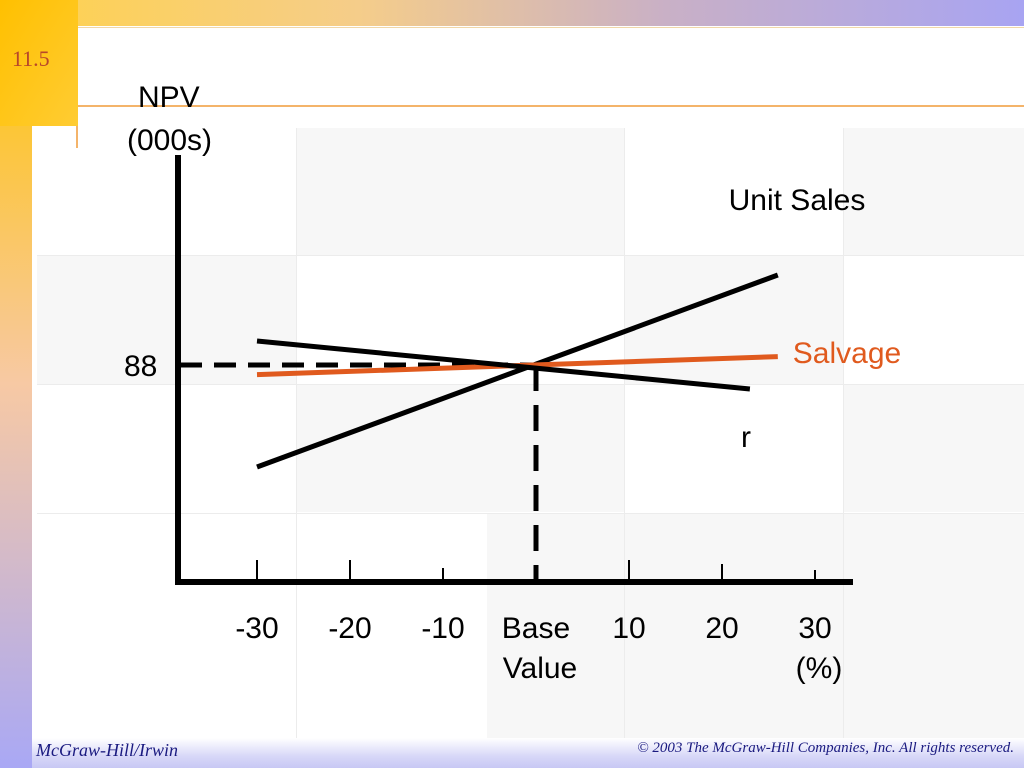 The height and width of the screenshot is (768, 1024). I want to click on title-rule, so click(551, 106).